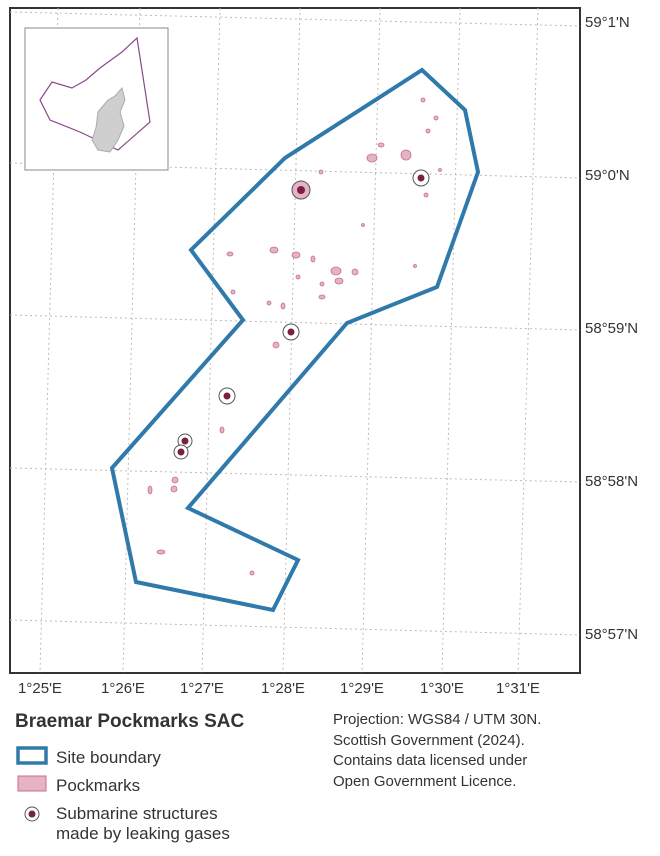 Image resolution: width=660 pixels, height=856 pixels. What do you see at coordinates (607, 175) in the screenshot?
I see `lat-label: 59°0'N` at bounding box center [607, 175].